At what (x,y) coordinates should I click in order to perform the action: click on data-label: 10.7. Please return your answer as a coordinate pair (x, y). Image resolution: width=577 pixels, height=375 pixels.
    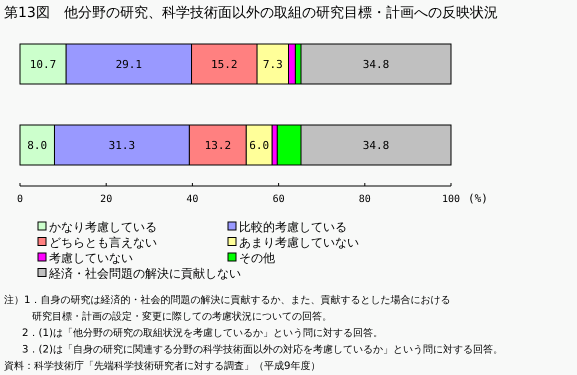
    Looking at the image, I should click on (43, 64).